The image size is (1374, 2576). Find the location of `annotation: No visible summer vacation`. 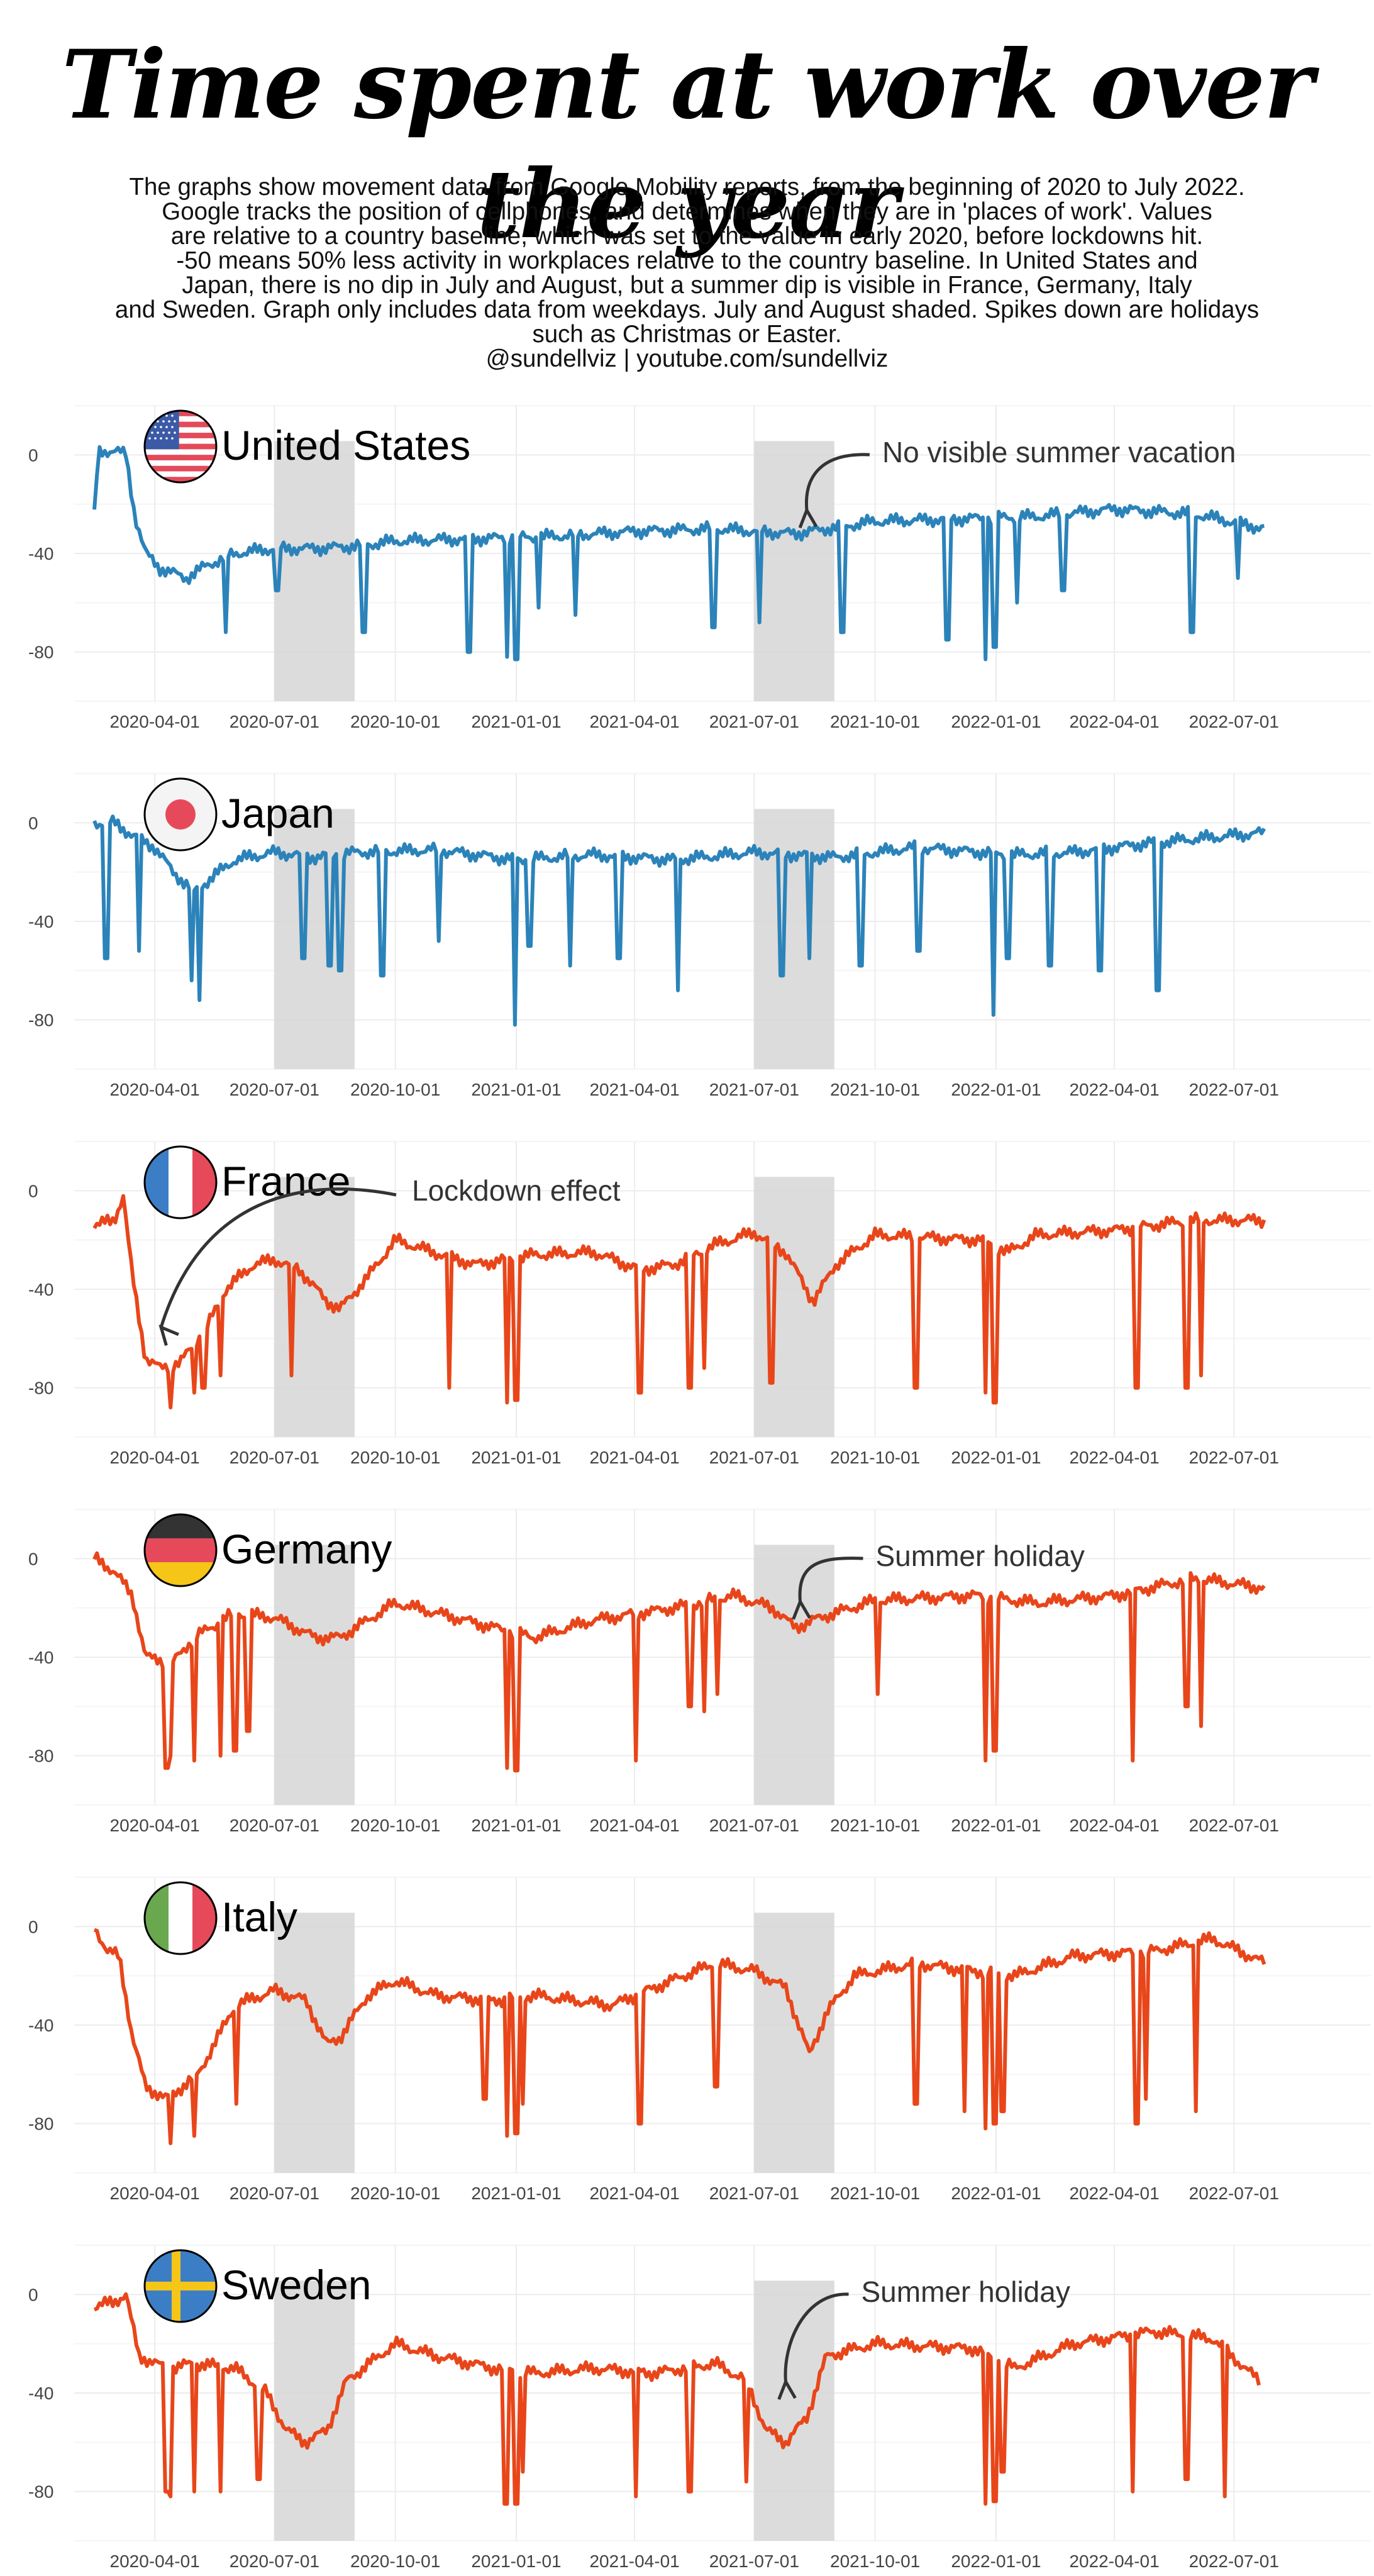

annotation: No visible summer vacation is located at coordinates (1017, 482).